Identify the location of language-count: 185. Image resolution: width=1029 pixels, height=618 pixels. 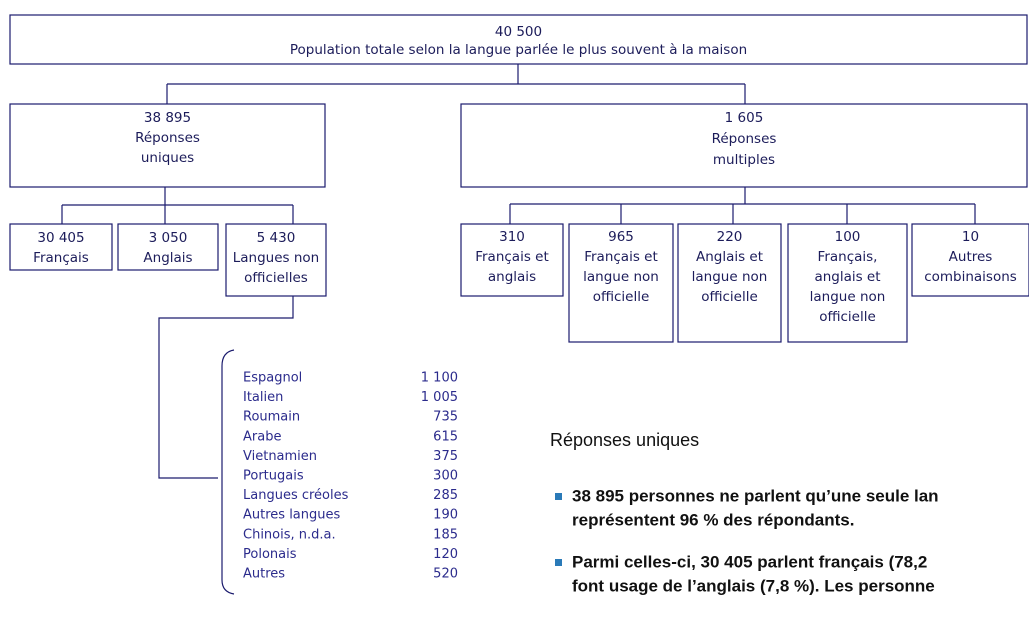
(445, 534).